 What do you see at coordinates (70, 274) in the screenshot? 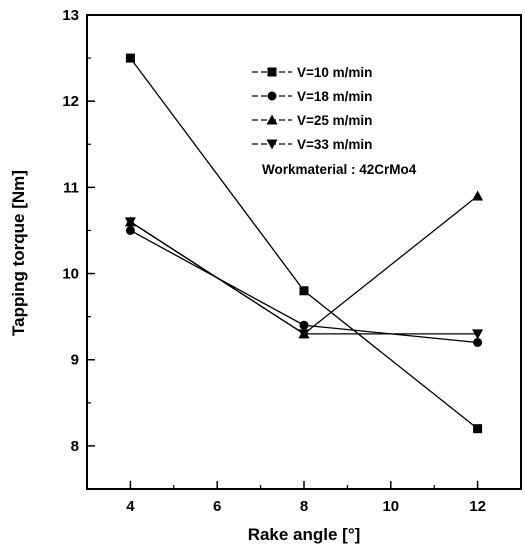
I see `y-tick-label: 10` at bounding box center [70, 274].